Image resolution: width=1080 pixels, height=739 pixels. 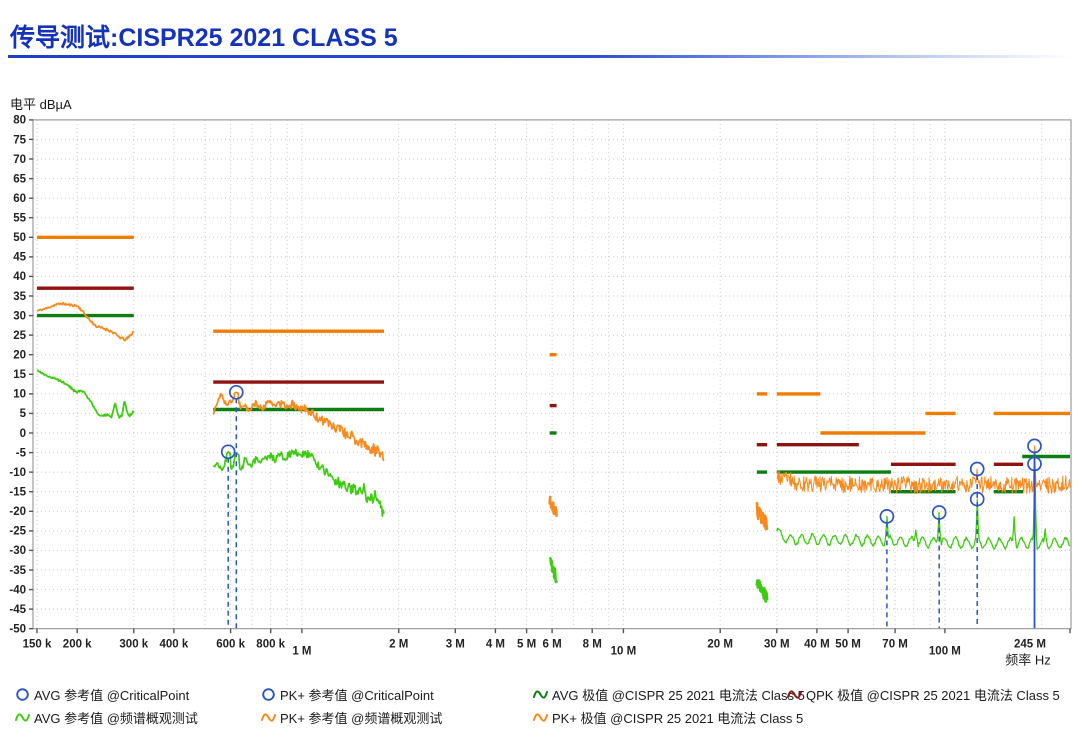 What do you see at coordinates (204, 38) in the screenshot?
I see `page-title: 传导测试:CISPR25 2021 CLASS 5` at bounding box center [204, 38].